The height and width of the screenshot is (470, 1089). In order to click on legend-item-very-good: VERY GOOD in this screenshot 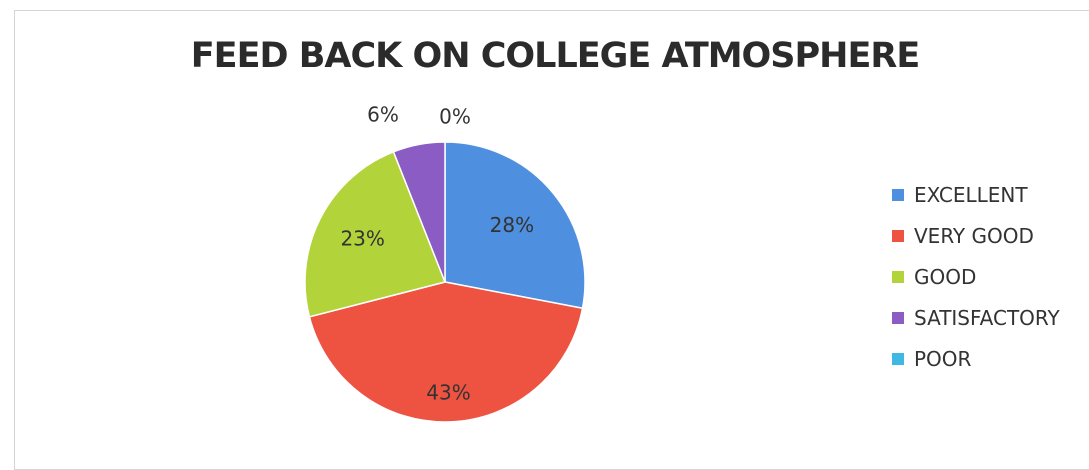, I will do `click(976, 235)`.